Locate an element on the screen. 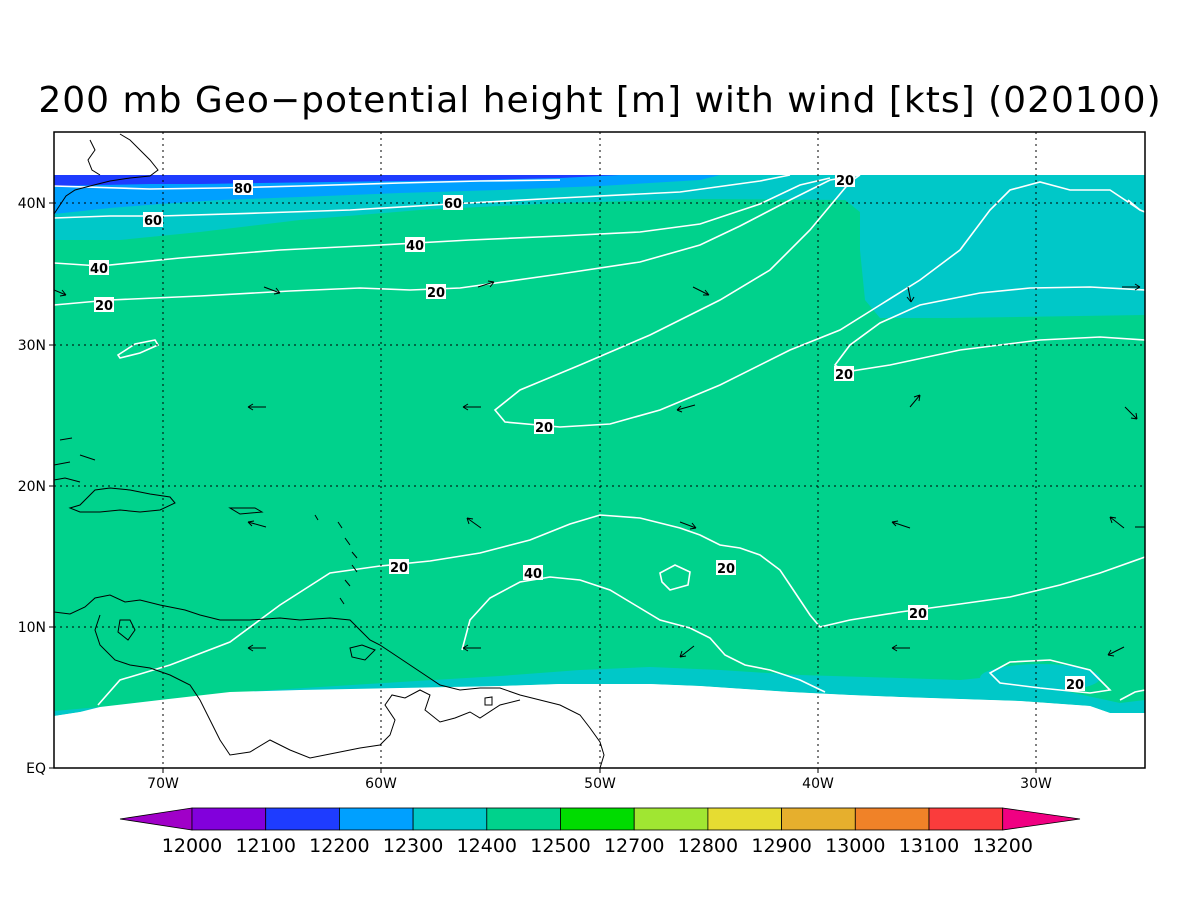 The width and height of the screenshot is (1200, 900). colorbar-label: 12200 is located at coordinates (339, 846).